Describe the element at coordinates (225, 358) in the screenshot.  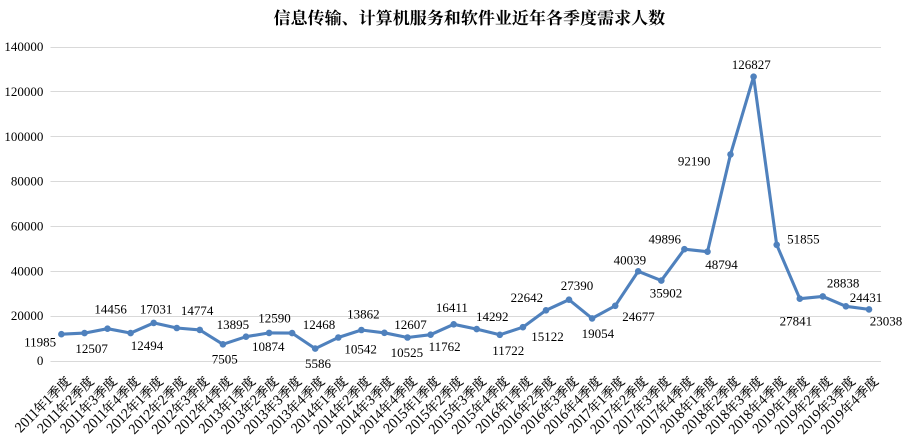
I see `svg-text: 7505` at that location.